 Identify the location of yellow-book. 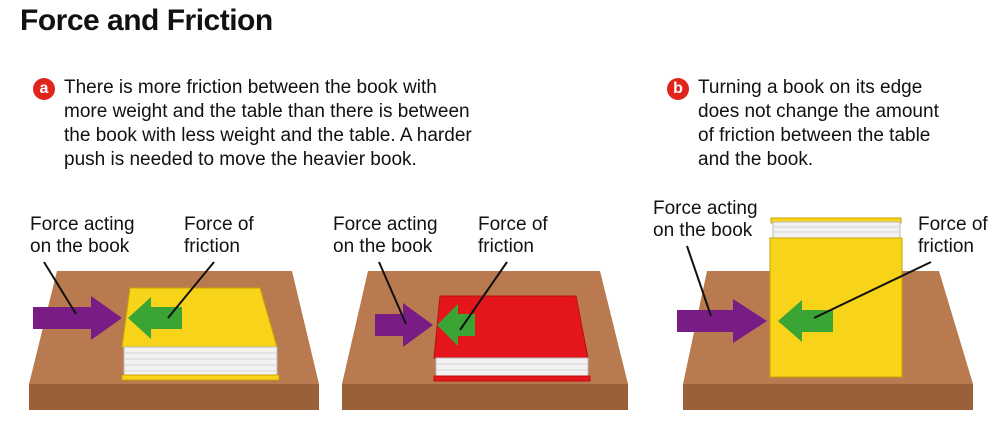
(200, 334).